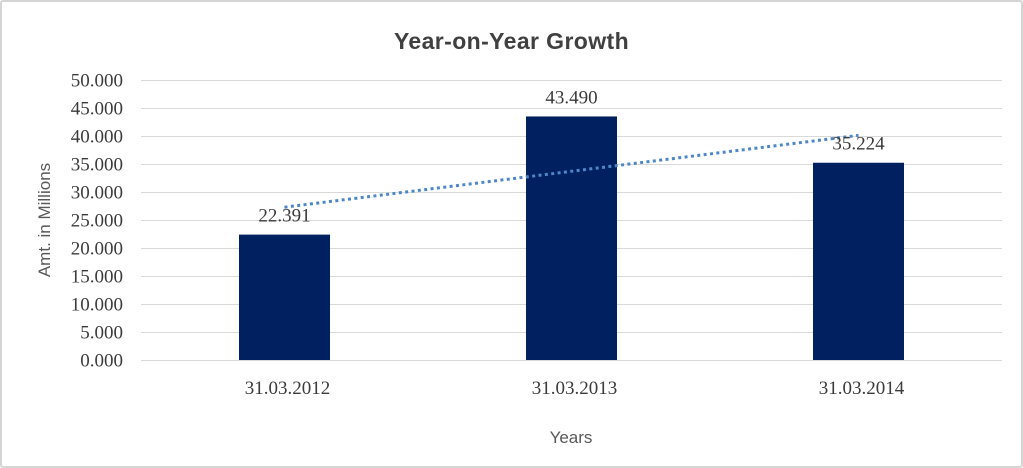 Image resolution: width=1023 pixels, height=468 pixels. I want to click on y-tick-label: 30.000, so click(97, 193).